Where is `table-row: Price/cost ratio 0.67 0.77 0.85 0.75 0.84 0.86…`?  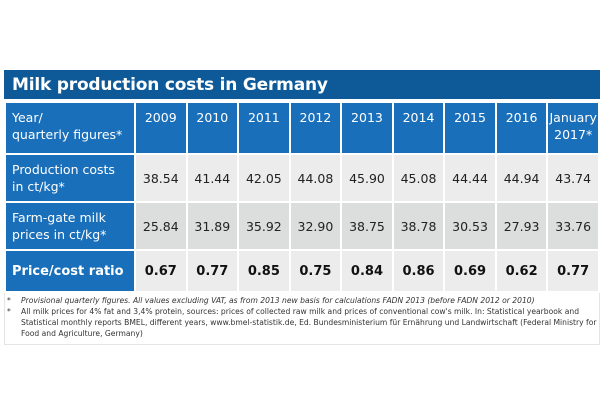 table-row: Price/cost ratio 0.67 0.77 0.85 0.75 0.84 0.86… is located at coordinates (302, 271).